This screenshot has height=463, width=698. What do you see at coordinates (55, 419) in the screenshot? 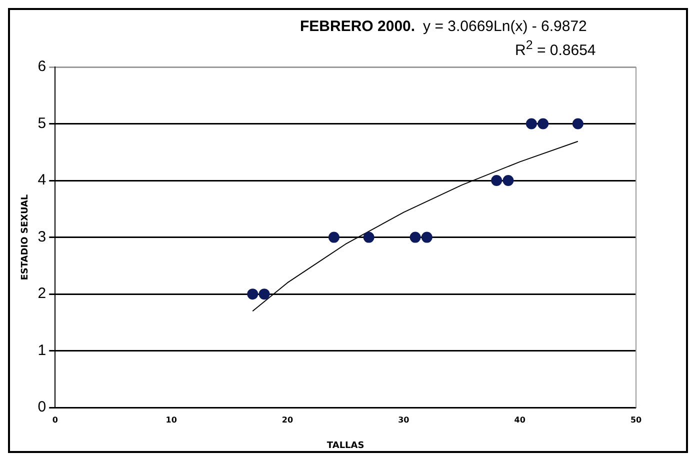
I see `x-tick-label: 0` at bounding box center [55, 419].